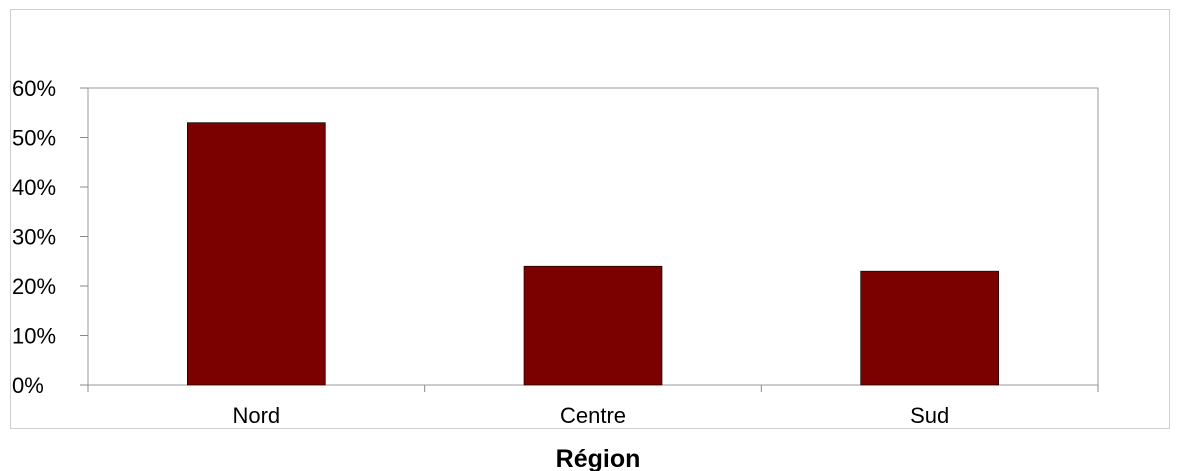  I want to click on x-tick-label-sud: Sud, so click(929, 415).